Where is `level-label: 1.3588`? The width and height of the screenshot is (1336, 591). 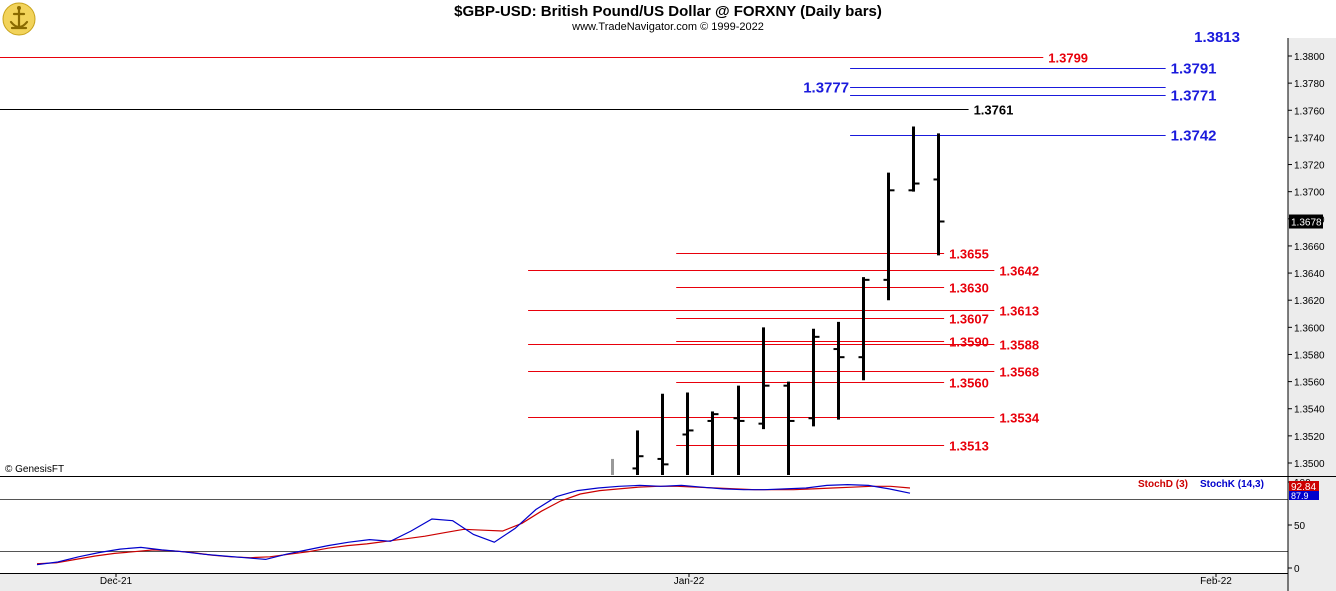 level-label: 1.3588 is located at coordinates (1019, 345).